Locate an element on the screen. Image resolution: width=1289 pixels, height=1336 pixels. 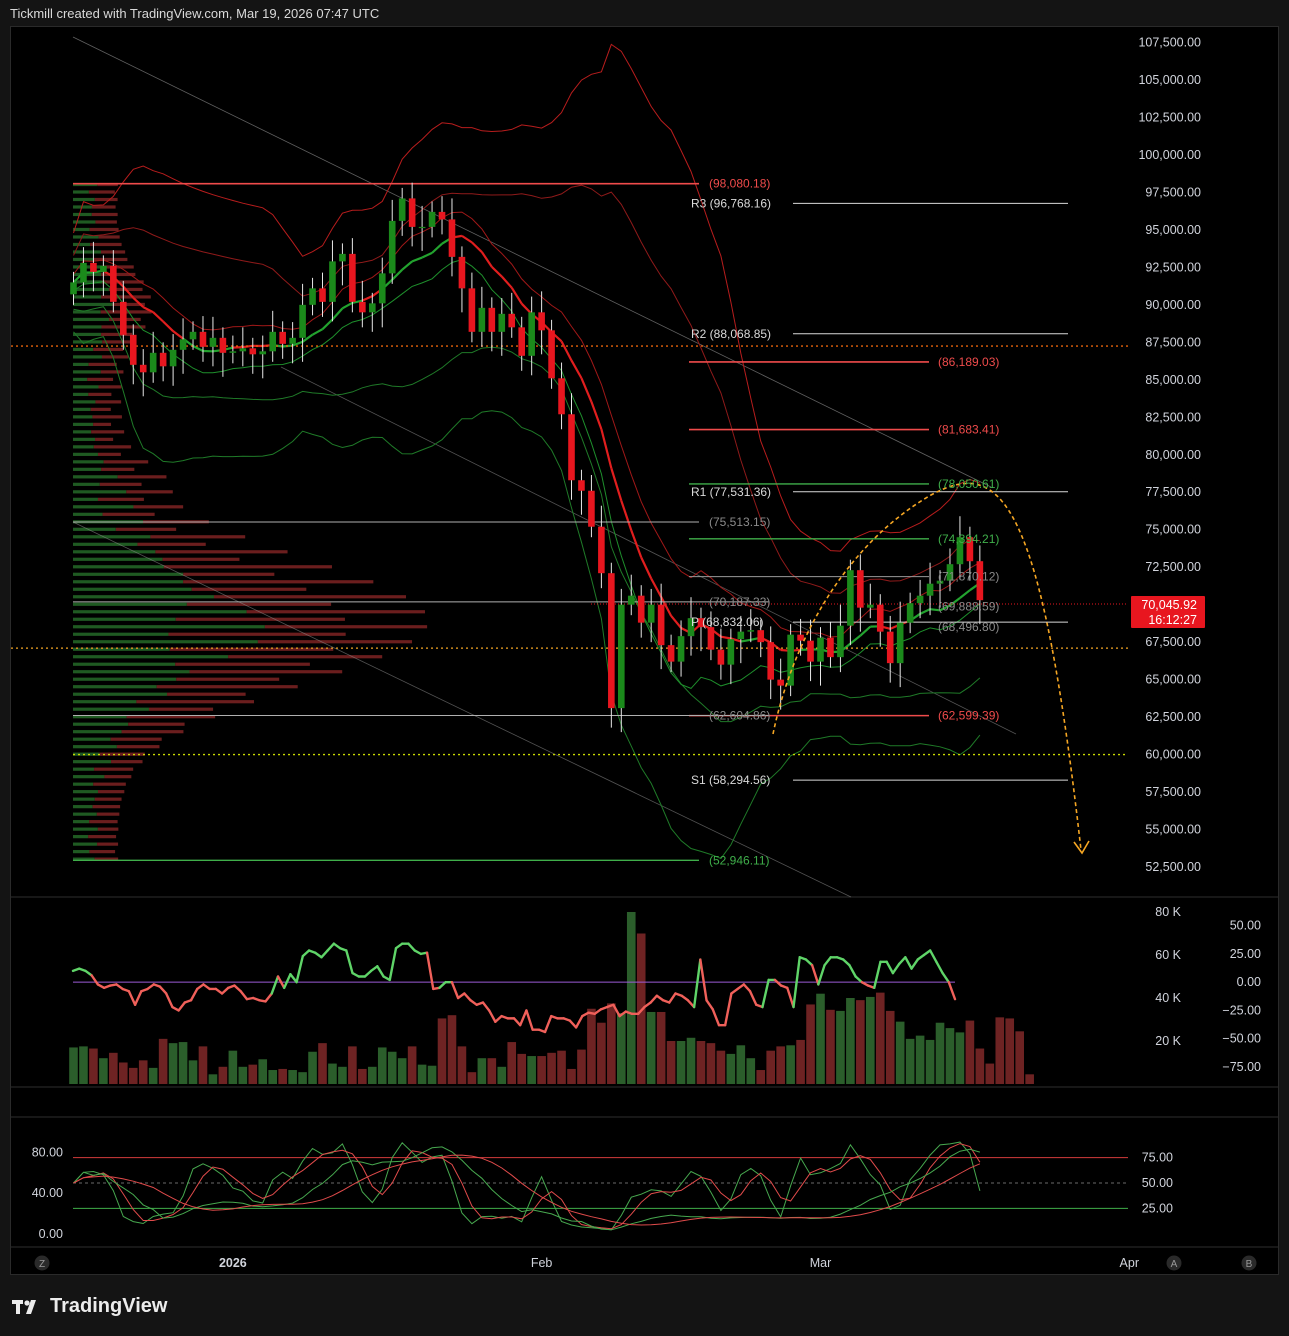
gray-level-label: (62,604.86) is located at coordinates (739, 716).